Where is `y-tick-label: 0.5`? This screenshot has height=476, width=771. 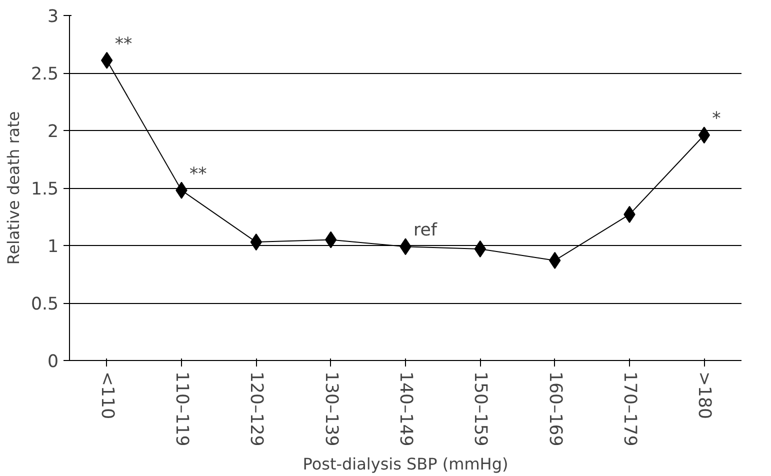 y-tick-label: 0.5 is located at coordinates (44, 304).